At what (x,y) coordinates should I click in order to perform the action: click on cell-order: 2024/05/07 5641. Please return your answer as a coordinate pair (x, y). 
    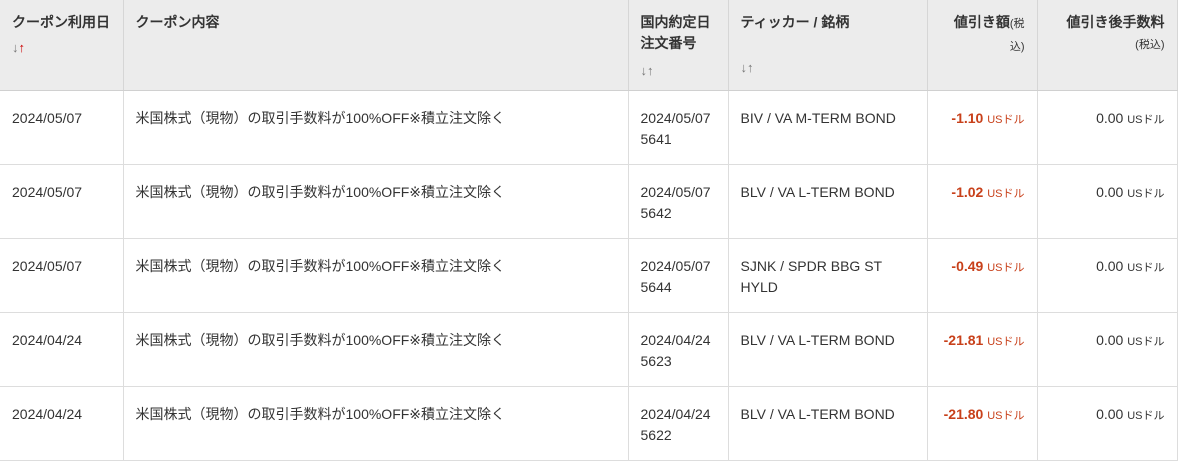
    Looking at the image, I should click on (678, 127).